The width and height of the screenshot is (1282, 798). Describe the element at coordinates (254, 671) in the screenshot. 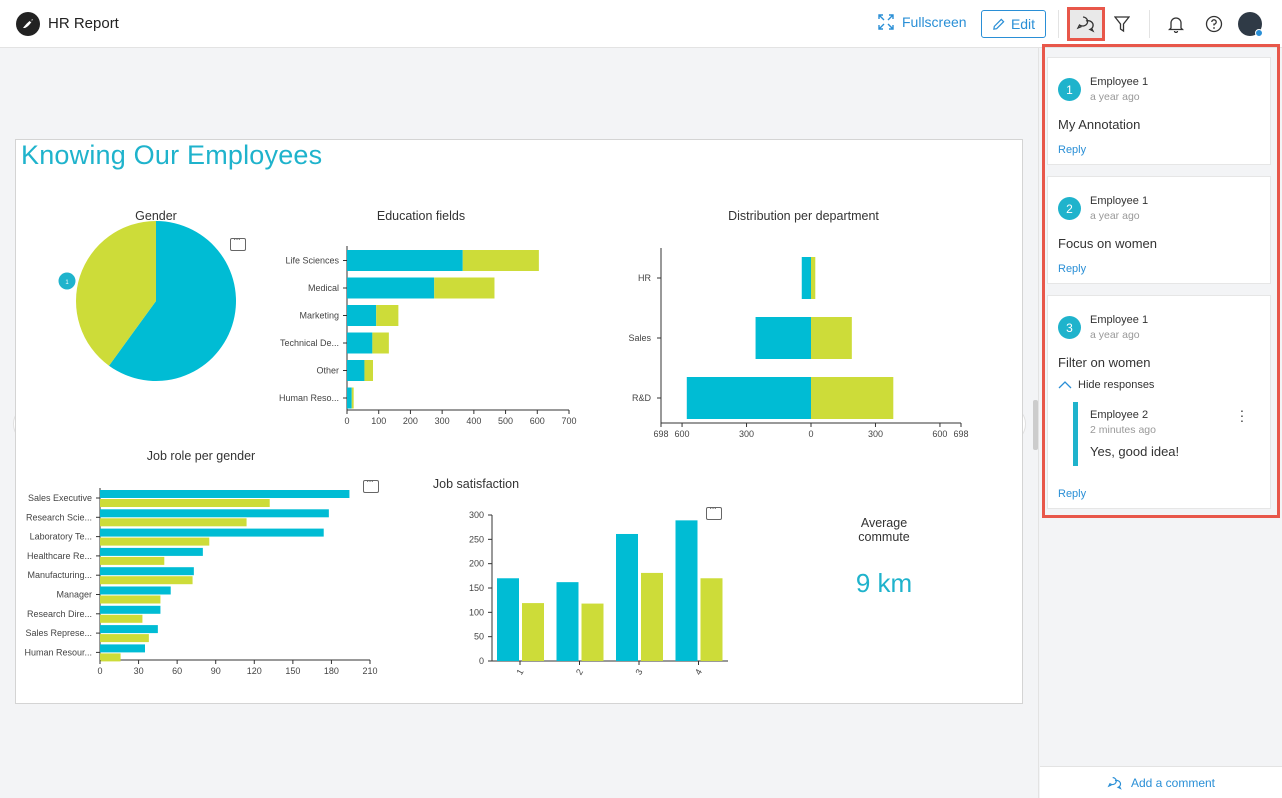

I see `tick-label: 120` at that location.